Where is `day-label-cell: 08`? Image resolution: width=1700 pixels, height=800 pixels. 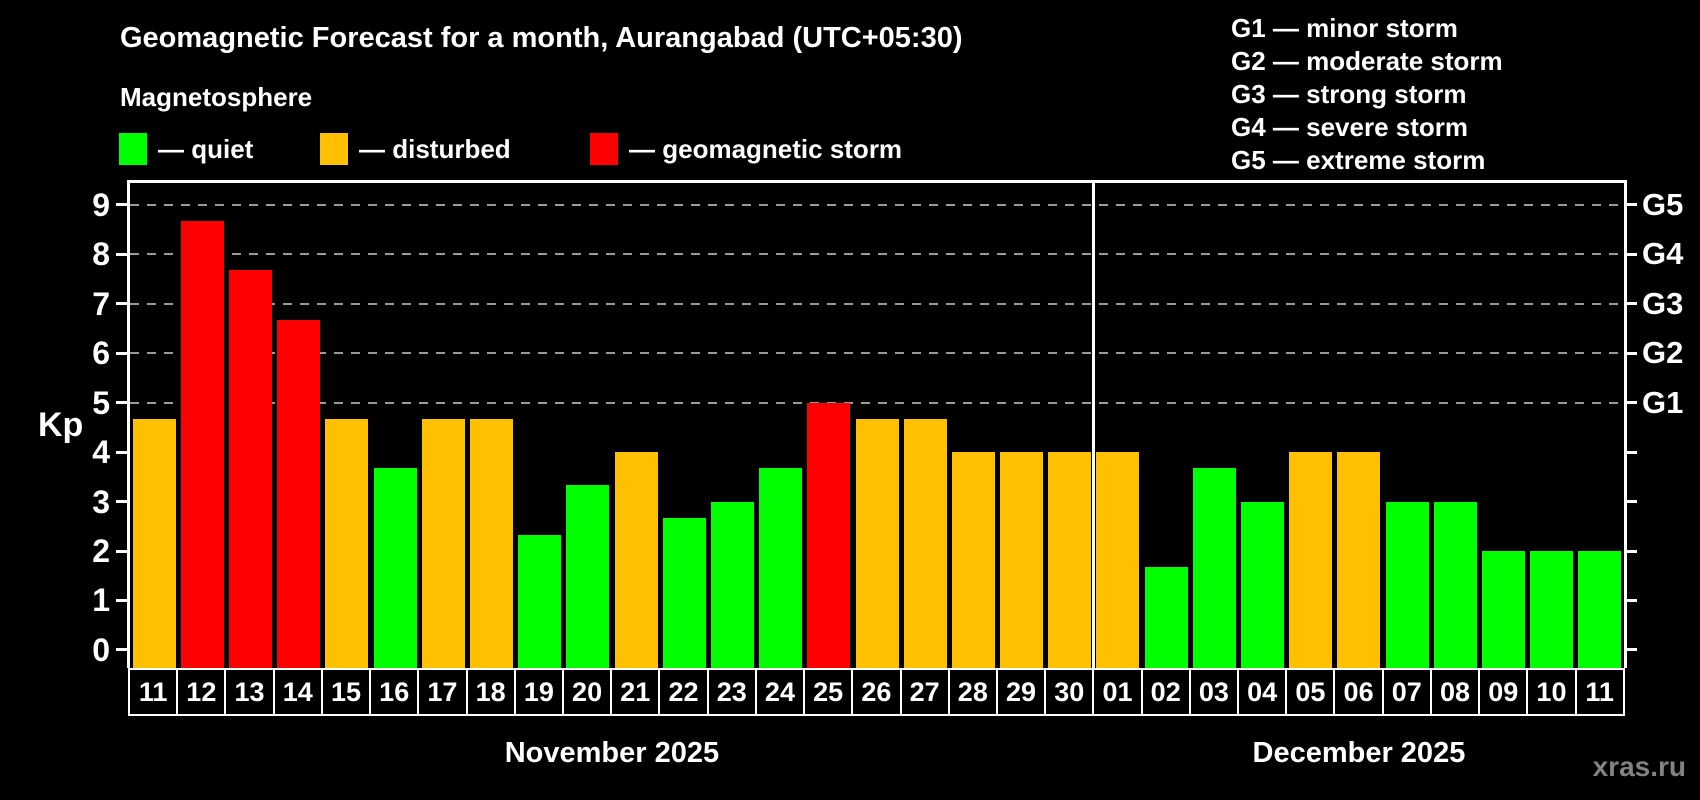 day-label-cell: 08 is located at coordinates (1456, 692).